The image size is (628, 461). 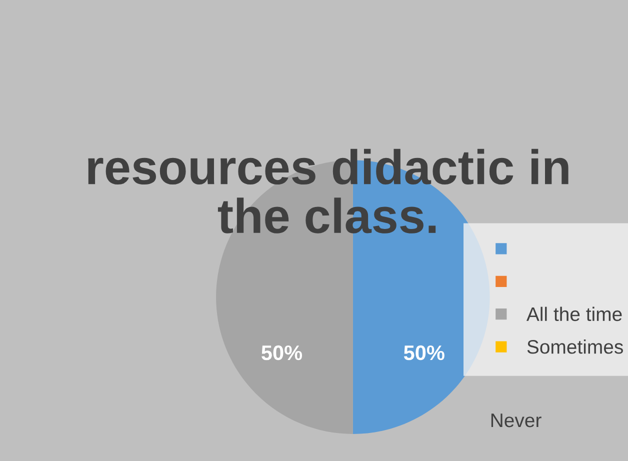 What do you see at coordinates (575, 347) in the screenshot?
I see `legend-label: Sometimes` at bounding box center [575, 347].